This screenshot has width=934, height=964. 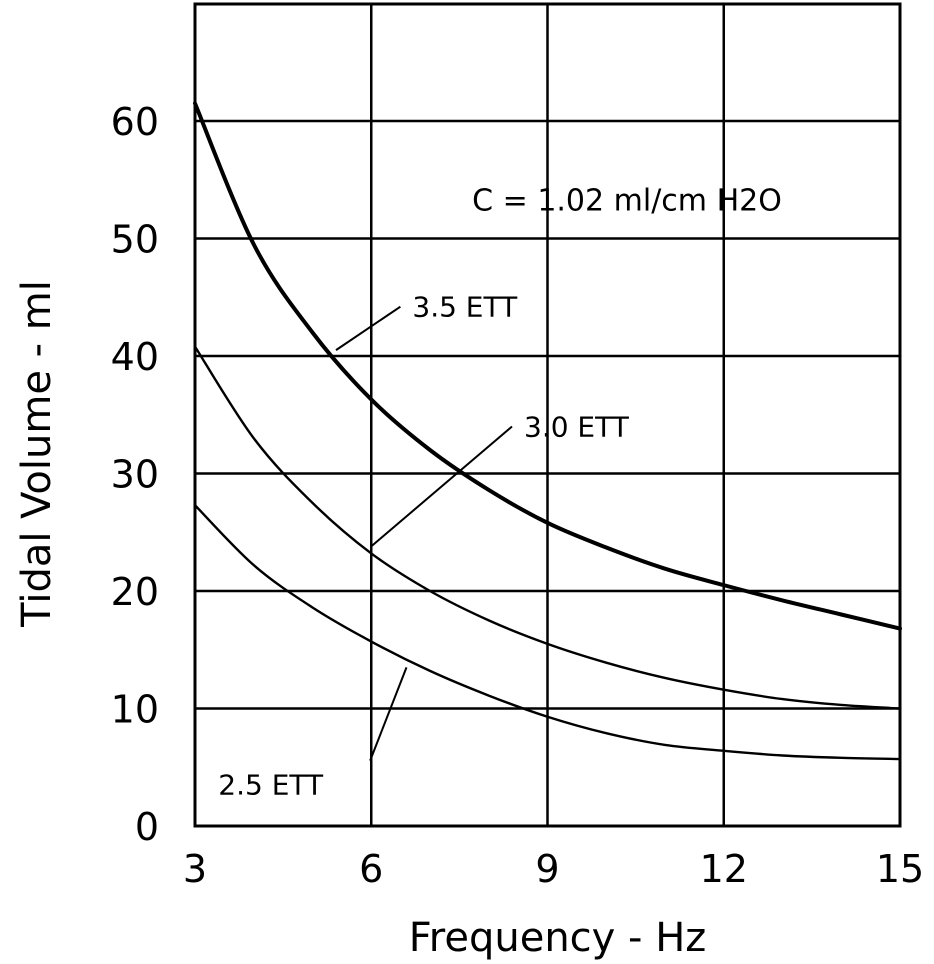 I want to click on curve-label-leaders, so click(x=424, y=533).